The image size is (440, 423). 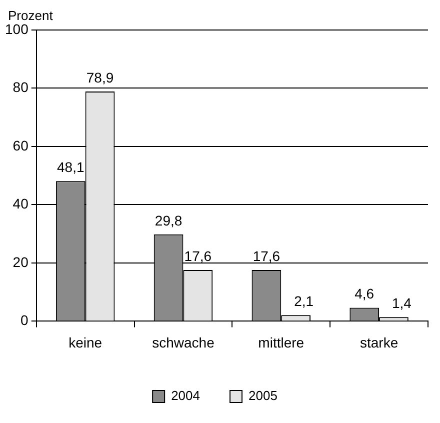 What do you see at coordinates (17, 28) in the screenshot?
I see `y-tick-label: 100` at bounding box center [17, 28].